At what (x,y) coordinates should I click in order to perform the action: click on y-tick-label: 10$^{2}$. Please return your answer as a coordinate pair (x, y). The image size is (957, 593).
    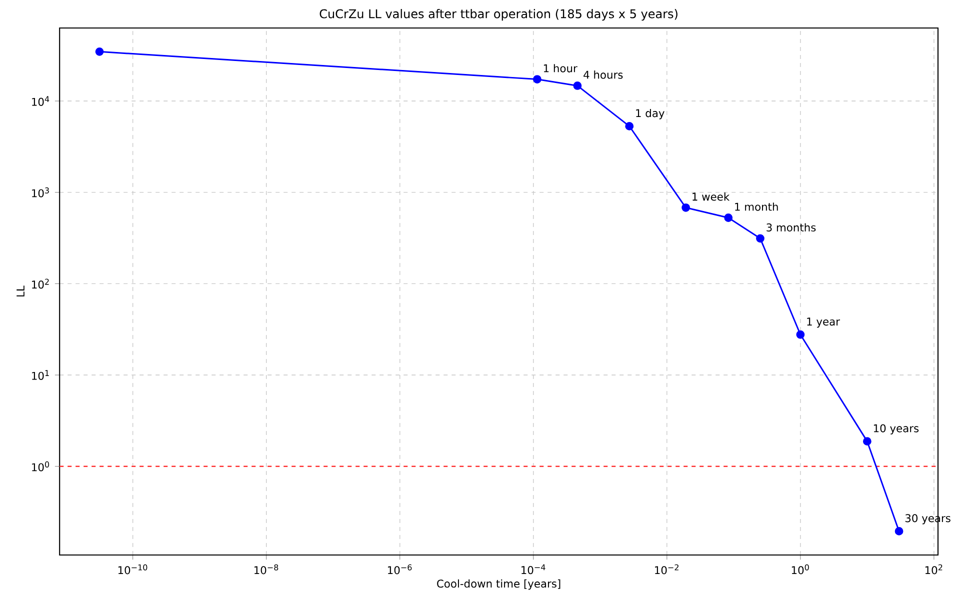
    Looking at the image, I should click on (40, 283).